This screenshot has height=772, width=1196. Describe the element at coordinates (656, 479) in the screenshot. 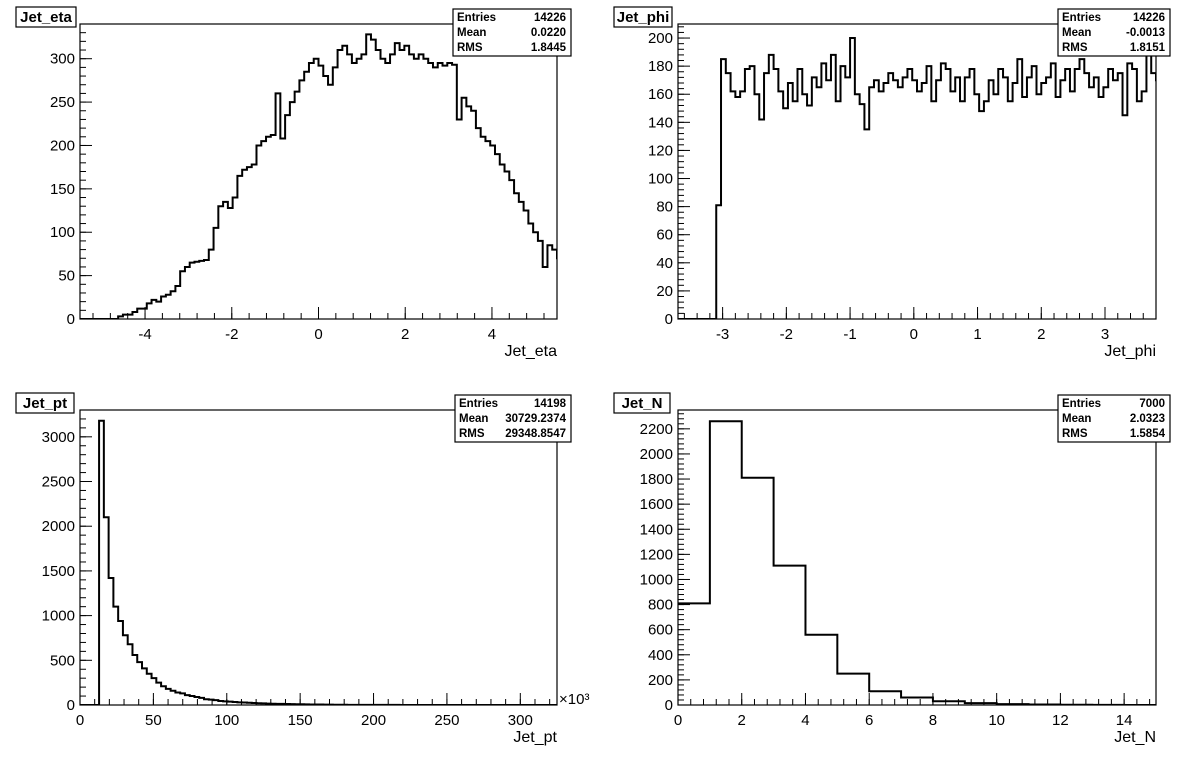

I see `y-tick-label: 1800` at that location.